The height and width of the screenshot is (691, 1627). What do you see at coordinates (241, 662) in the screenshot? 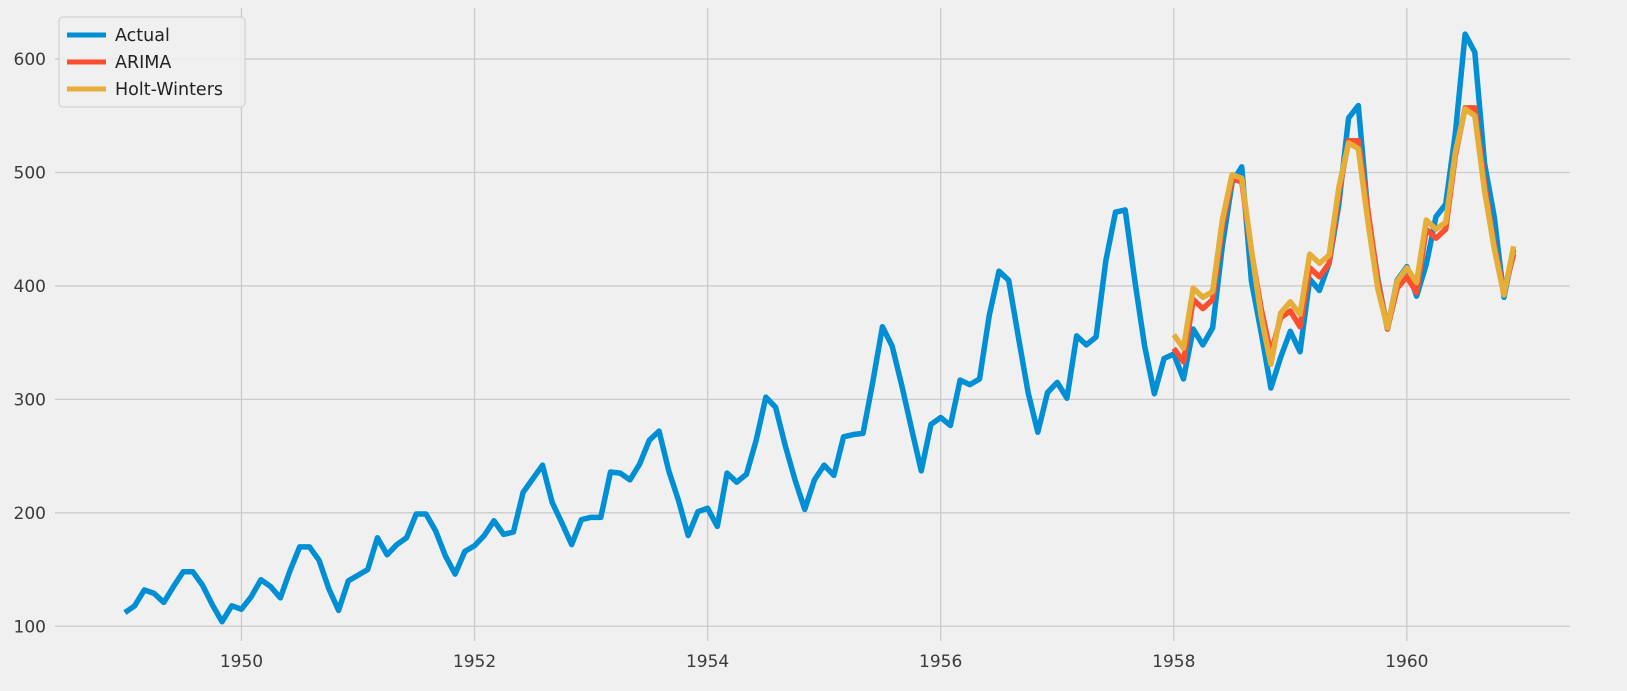
I see `x-tick-label: 1950` at bounding box center [241, 662].